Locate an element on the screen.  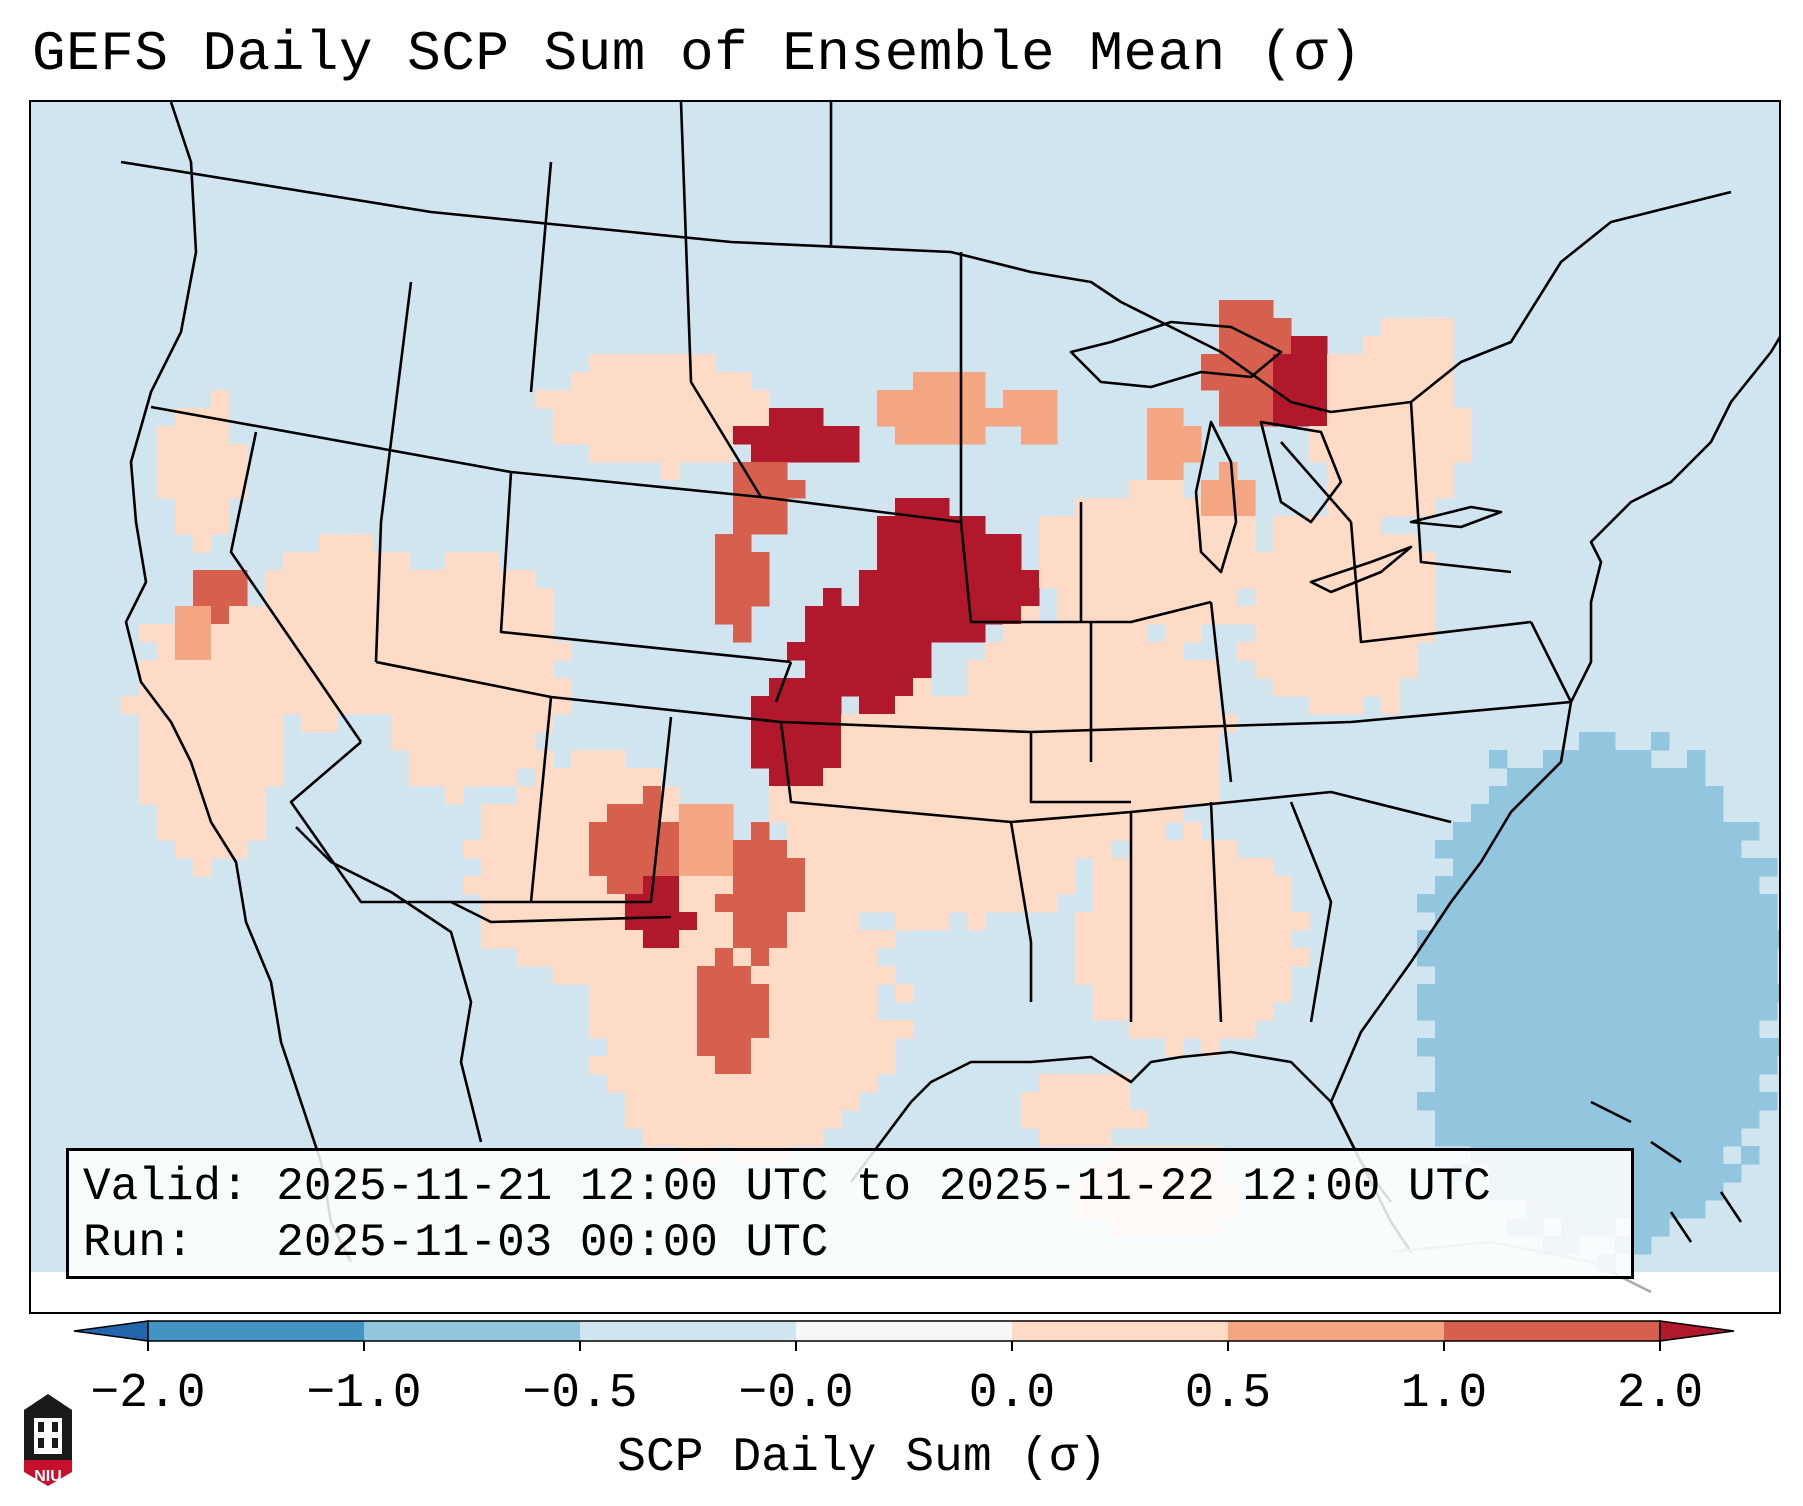
lake-superior is located at coordinates (1176, 354).